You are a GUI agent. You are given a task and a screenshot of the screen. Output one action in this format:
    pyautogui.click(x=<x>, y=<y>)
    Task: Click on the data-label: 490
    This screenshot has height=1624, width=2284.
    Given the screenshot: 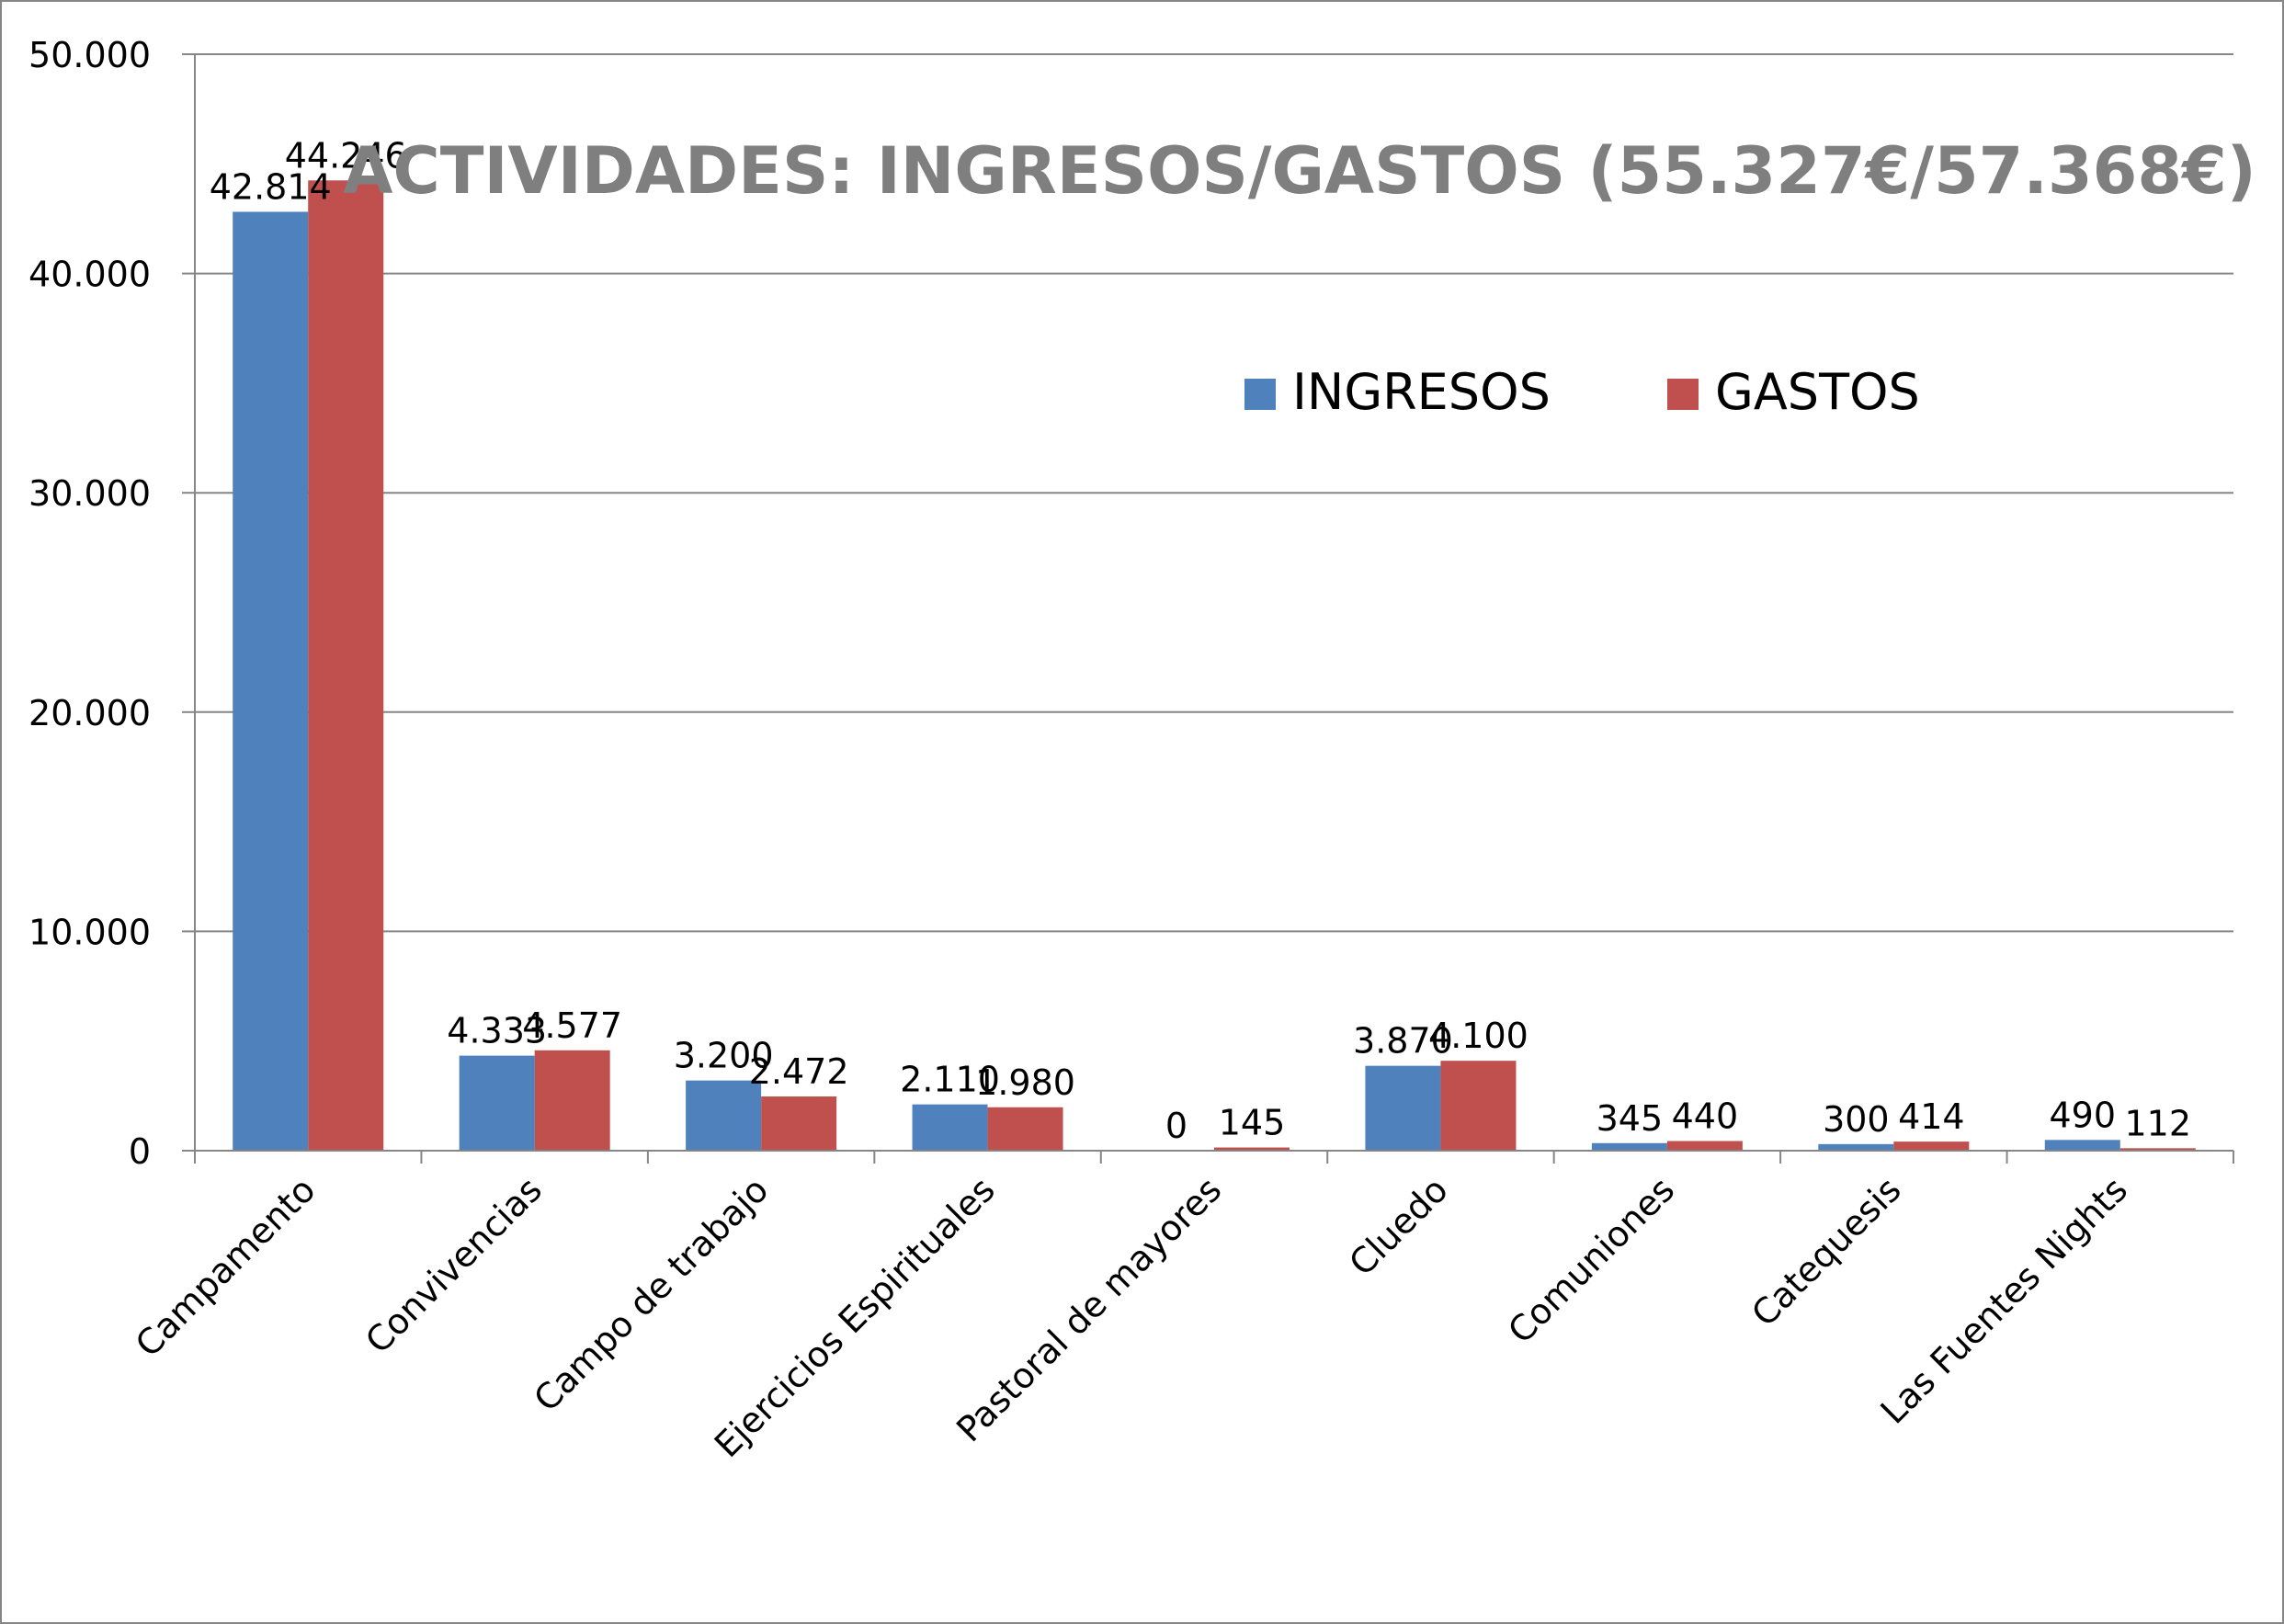 What is the action you would take?
    pyautogui.click(x=2083, y=1115)
    